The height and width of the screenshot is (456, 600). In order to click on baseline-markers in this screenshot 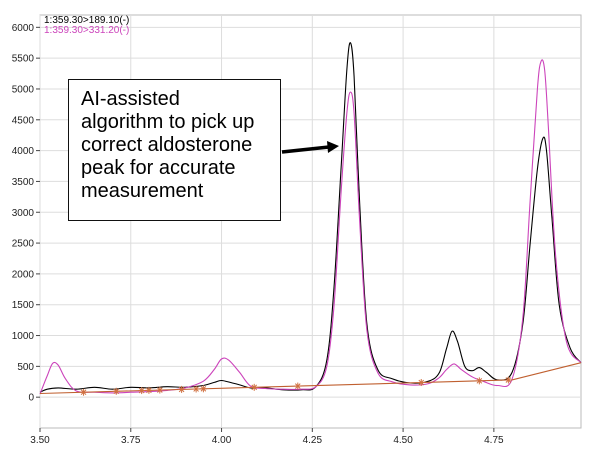, I will do `click(296, 386)`.